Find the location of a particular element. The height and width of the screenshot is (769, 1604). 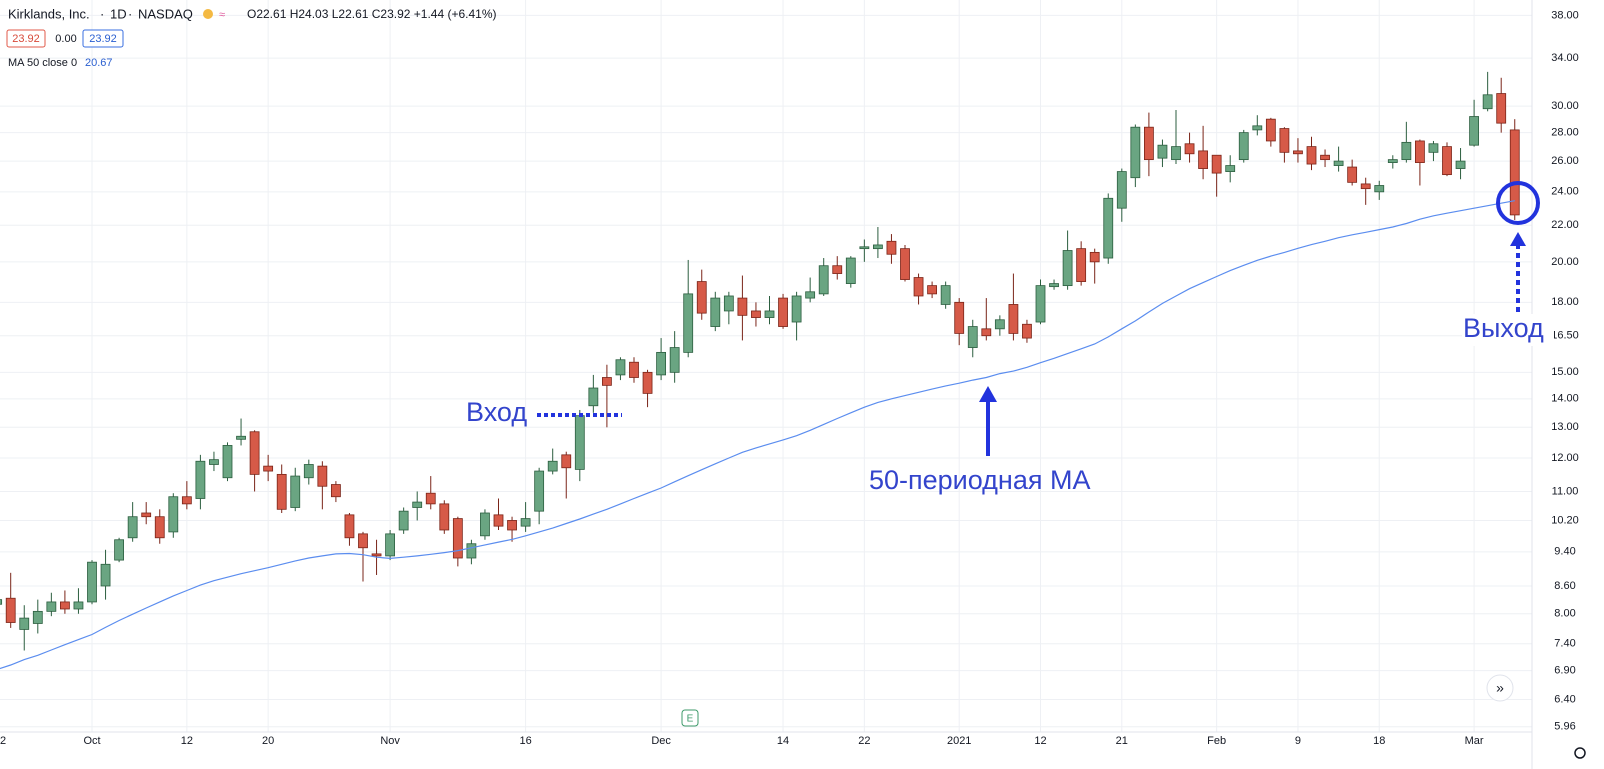

x-tick-label: 9 is located at coordinates (1298, 741).